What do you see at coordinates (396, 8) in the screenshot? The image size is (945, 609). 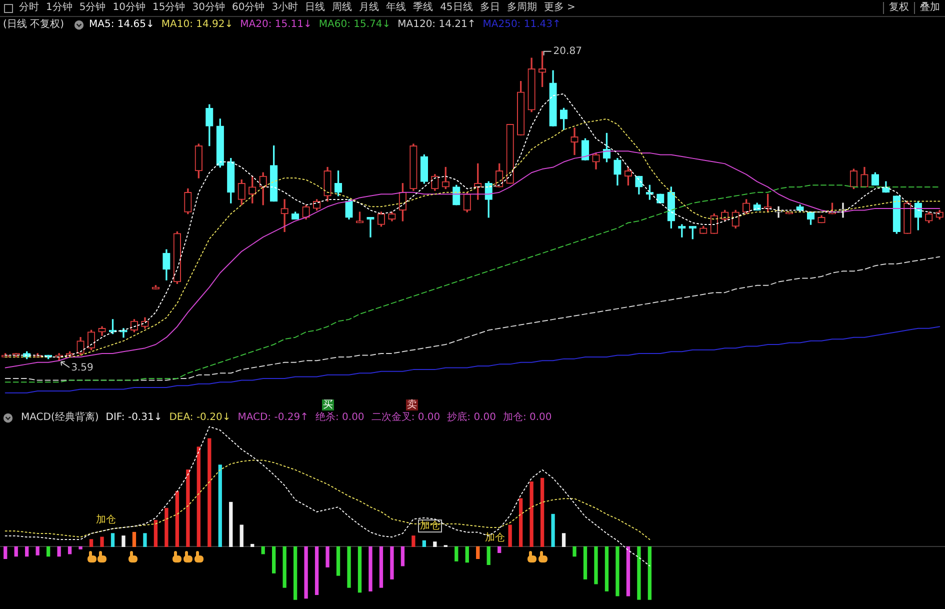 I see `text: 年线` at bounding box center [396, 8].